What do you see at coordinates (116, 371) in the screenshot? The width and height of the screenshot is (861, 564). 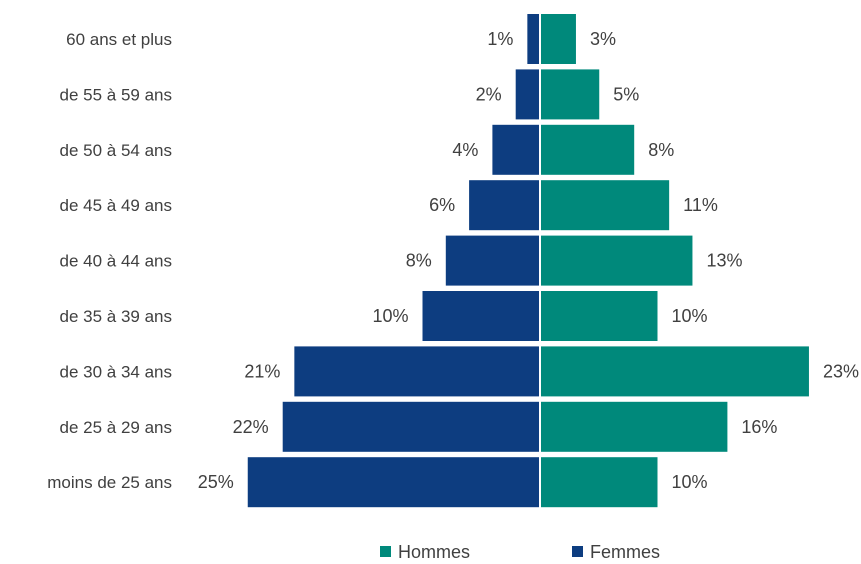 I see `category-label: de 30 à 34 ans` at bounding box center [116, 371].